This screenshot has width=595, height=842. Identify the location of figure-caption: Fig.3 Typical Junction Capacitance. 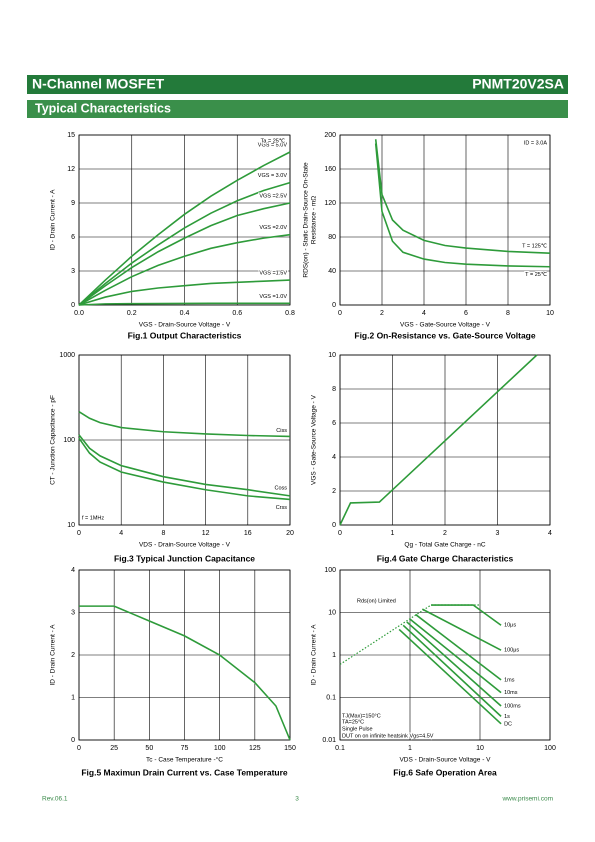
(184, 558).